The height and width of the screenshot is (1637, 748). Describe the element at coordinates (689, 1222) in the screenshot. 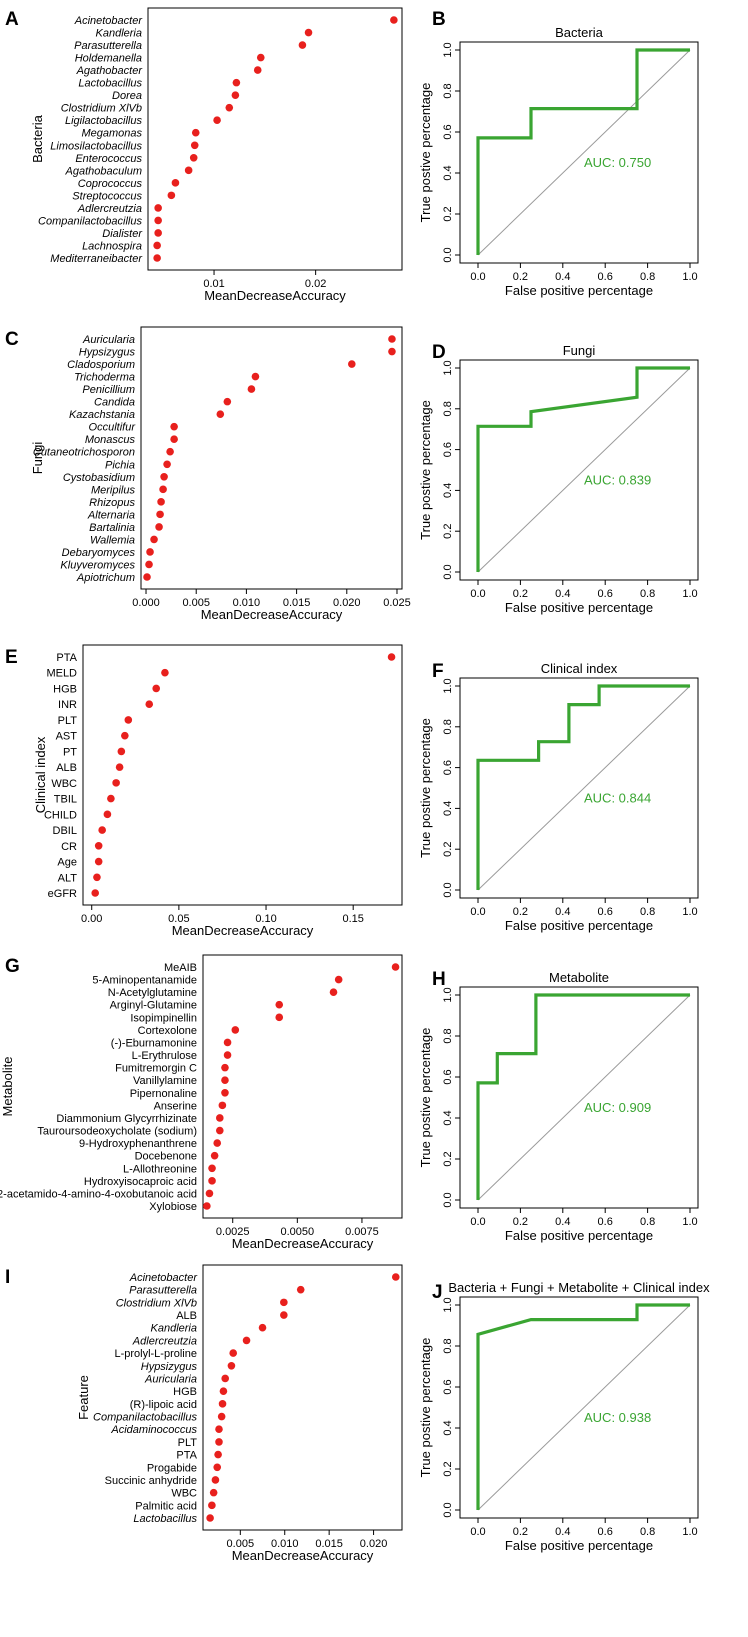

I see `panel-h-x-tick-label: 1.0` at that location.